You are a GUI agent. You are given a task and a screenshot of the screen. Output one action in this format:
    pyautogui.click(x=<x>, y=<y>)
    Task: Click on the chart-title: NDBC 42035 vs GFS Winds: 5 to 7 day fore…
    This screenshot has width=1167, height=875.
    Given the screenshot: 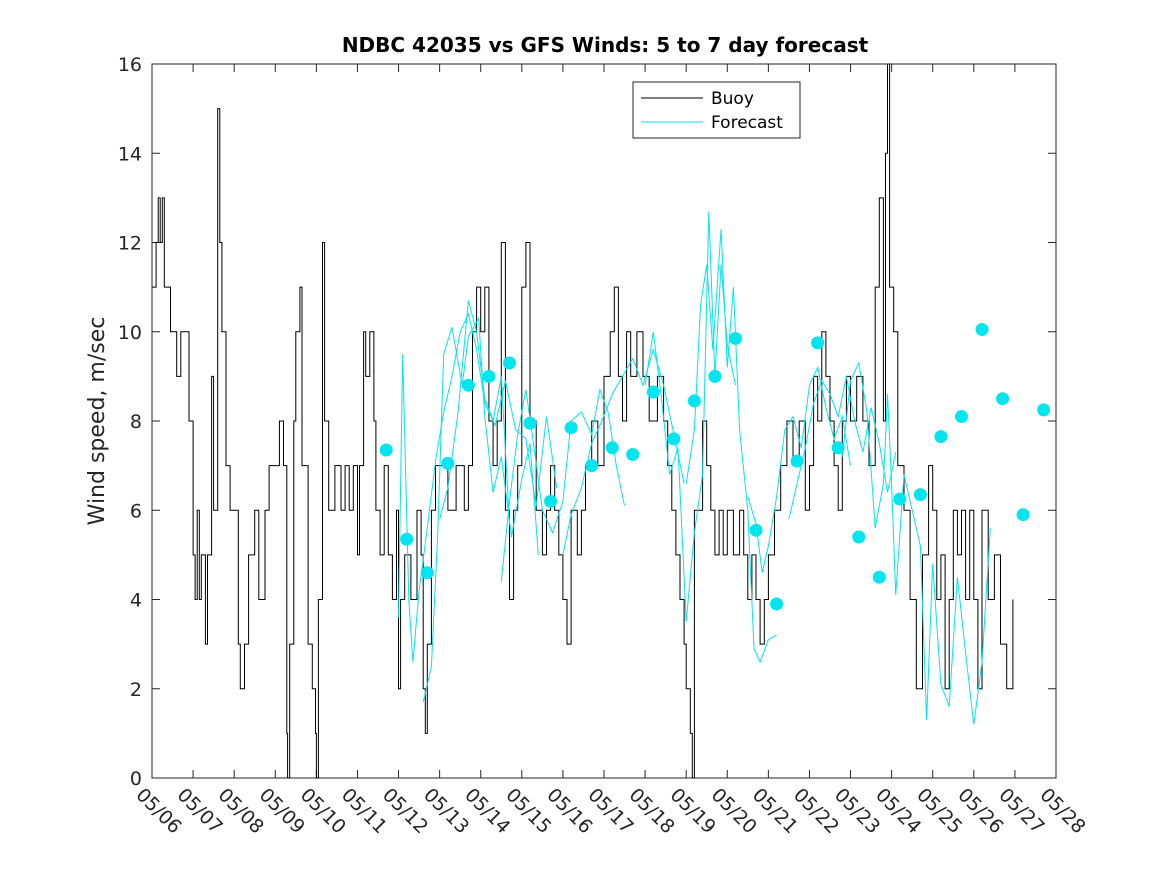 What is the action you would take?
    pyautogui.click(x=605, y=45)
    